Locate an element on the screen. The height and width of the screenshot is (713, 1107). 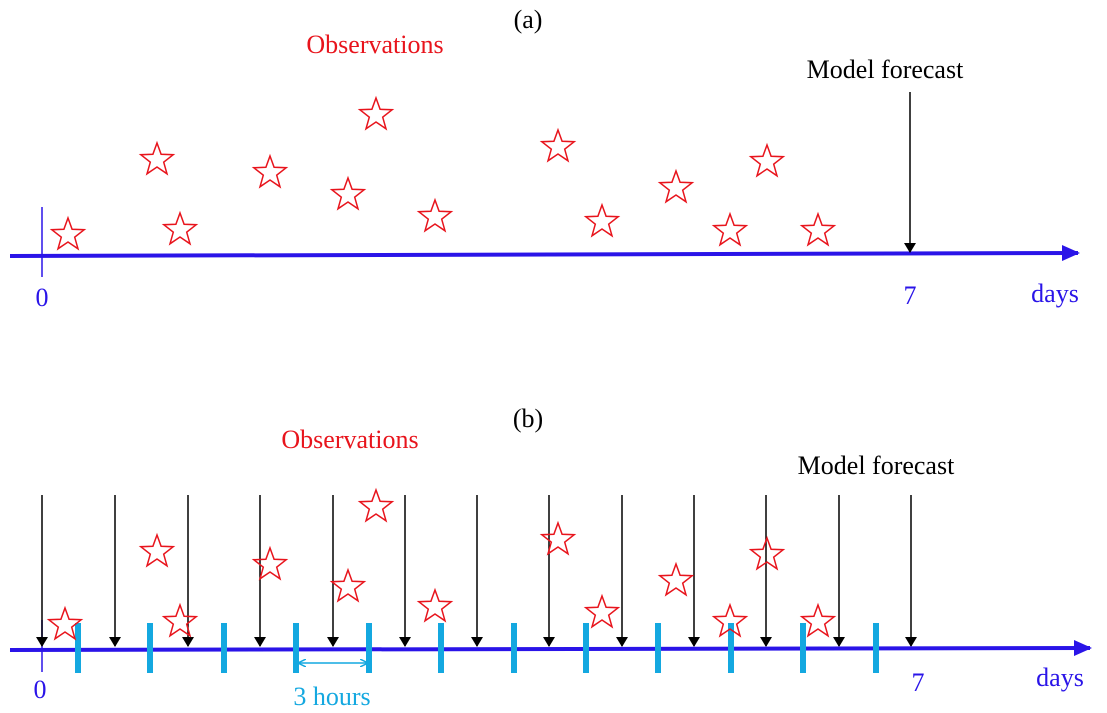
window-markers is located at coordinates (477, 648).